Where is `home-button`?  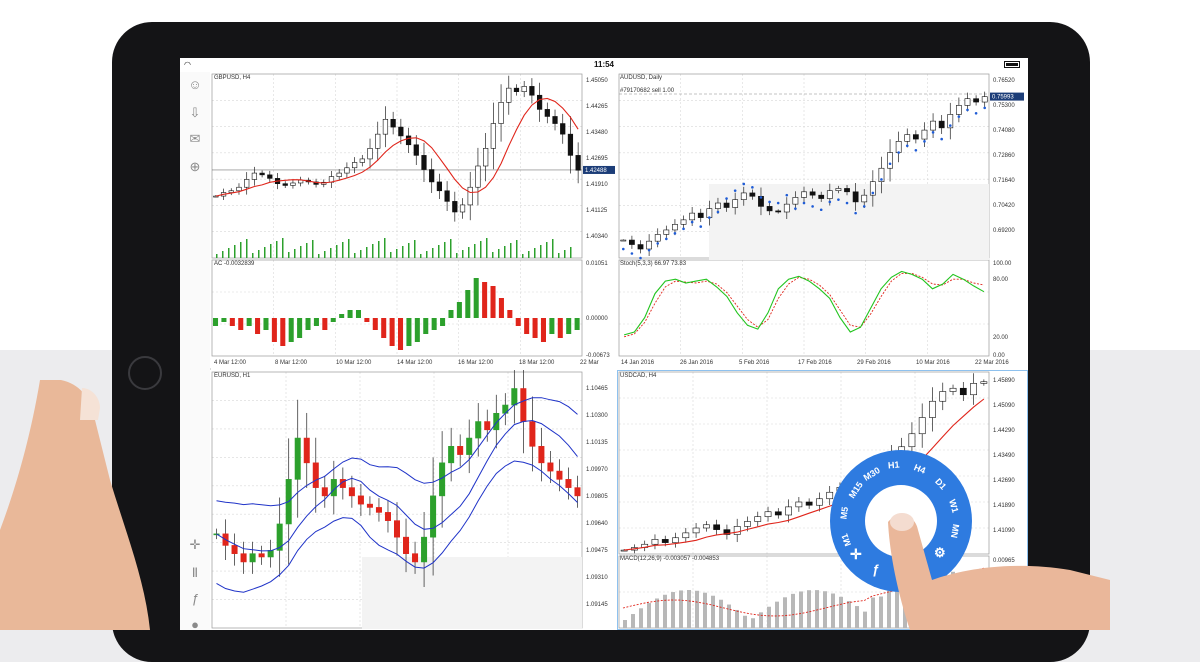
home-button is located at coordinates (145, 373).